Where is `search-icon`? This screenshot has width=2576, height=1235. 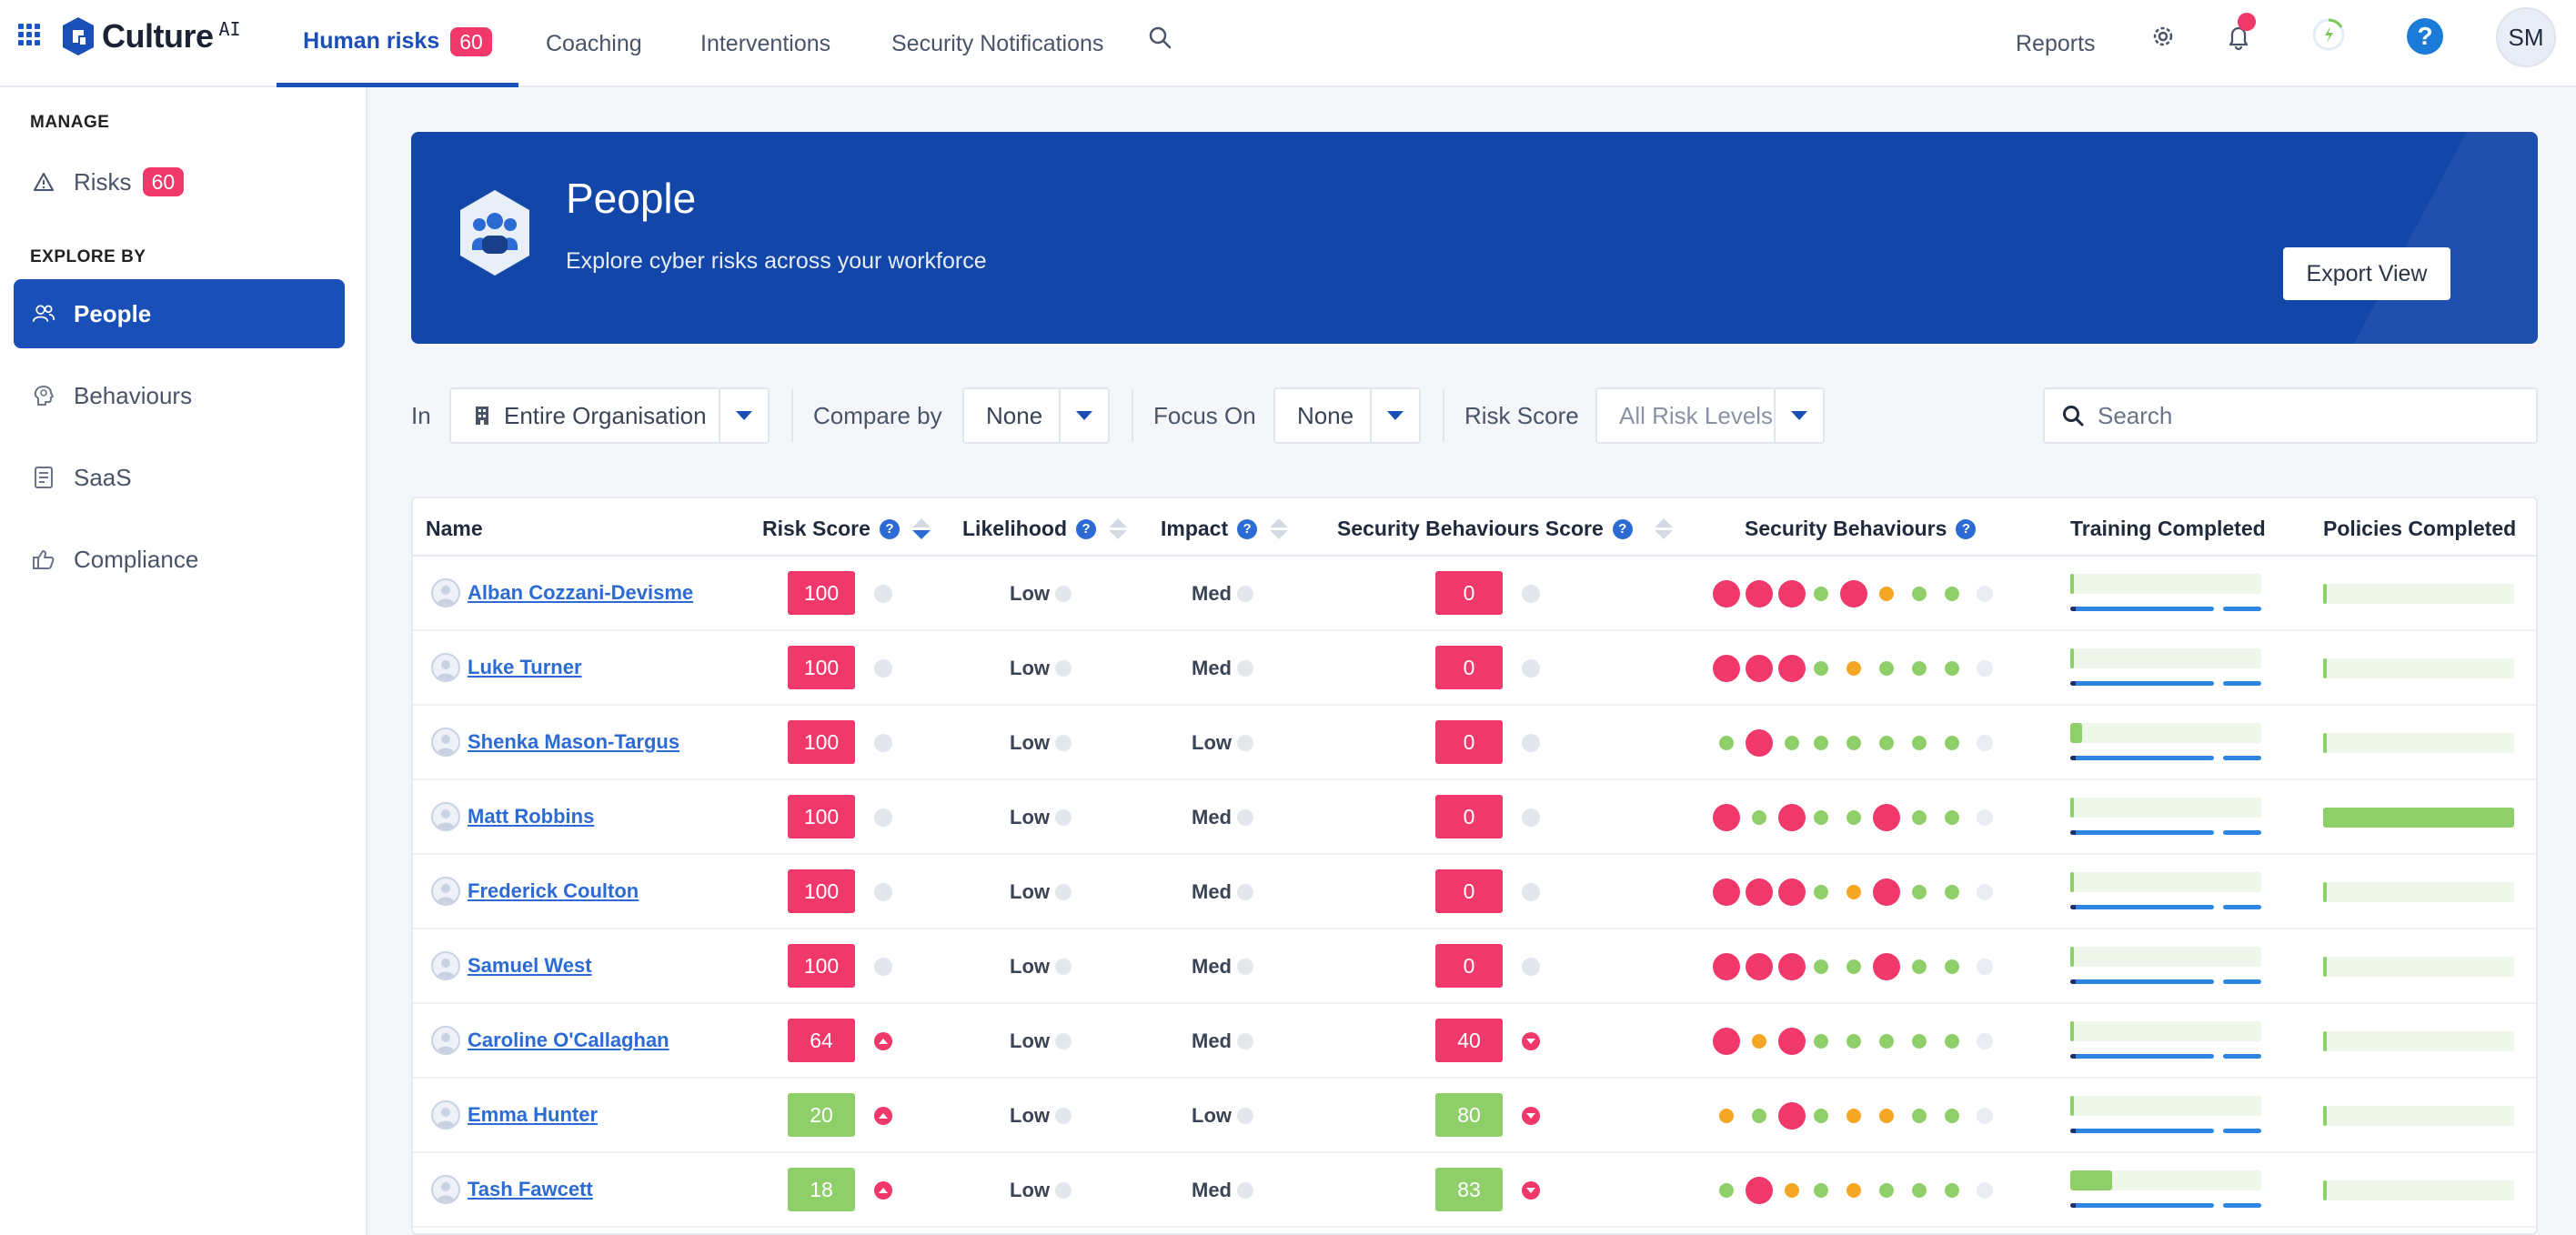 search-icon is located at coordinates (1160, 37).